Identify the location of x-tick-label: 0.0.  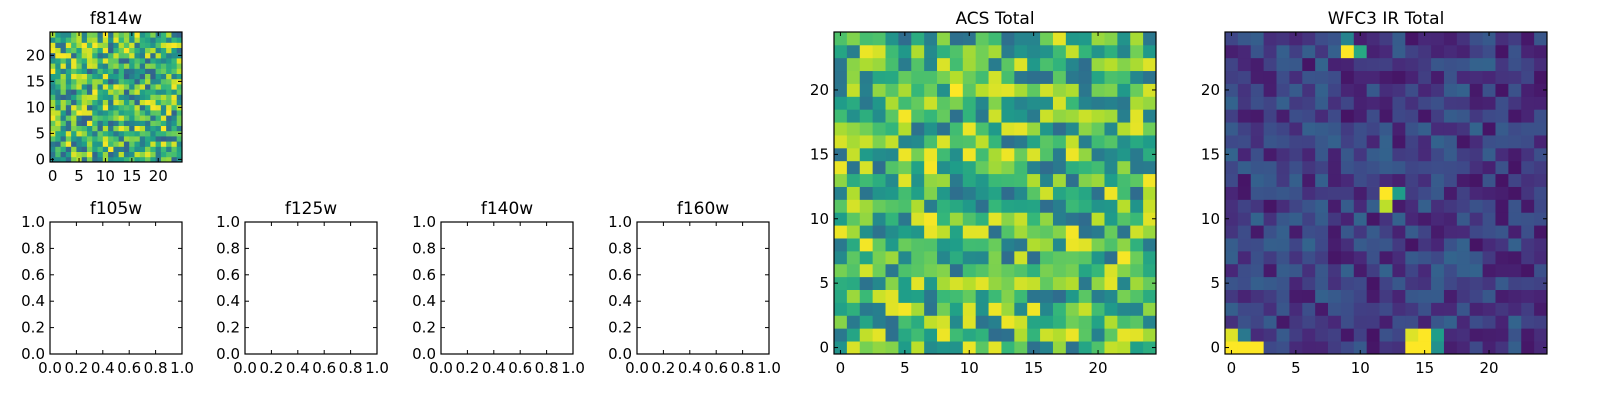
(50, 368).